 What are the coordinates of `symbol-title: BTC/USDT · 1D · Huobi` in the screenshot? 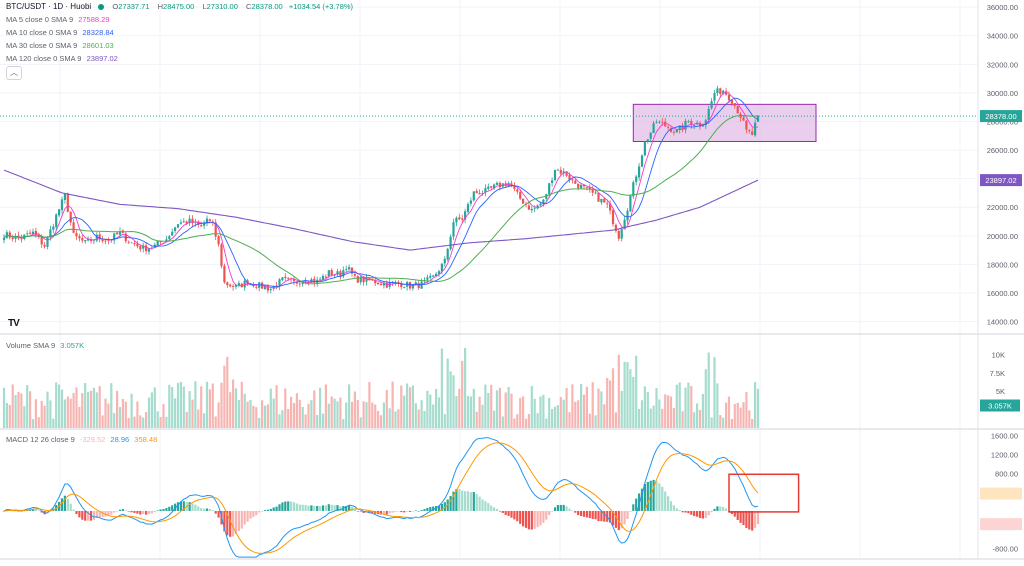 It's located at (49, 6).